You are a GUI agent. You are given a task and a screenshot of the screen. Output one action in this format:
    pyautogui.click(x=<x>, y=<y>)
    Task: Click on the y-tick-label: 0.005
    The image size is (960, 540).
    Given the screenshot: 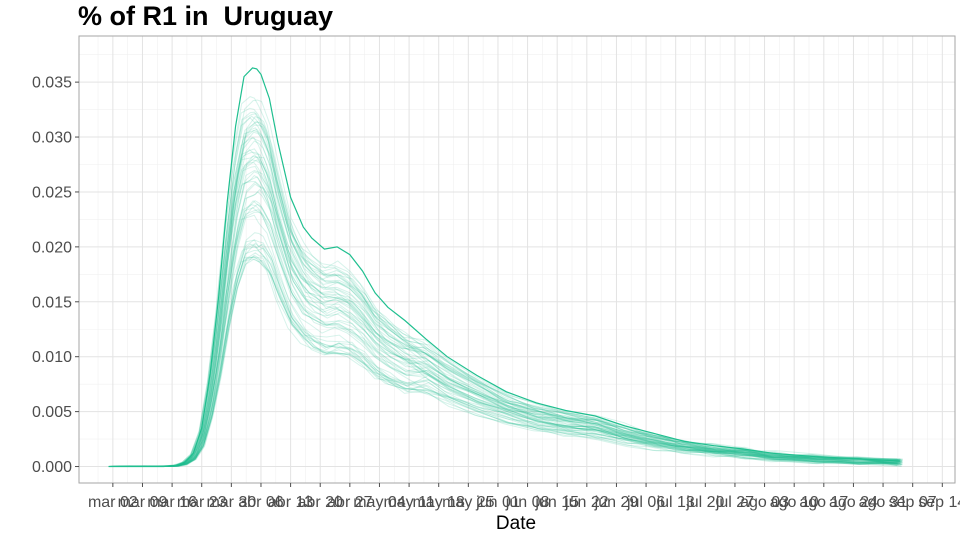 What is the action you would take?
    pyautogui.click(x=52, y=412)
    